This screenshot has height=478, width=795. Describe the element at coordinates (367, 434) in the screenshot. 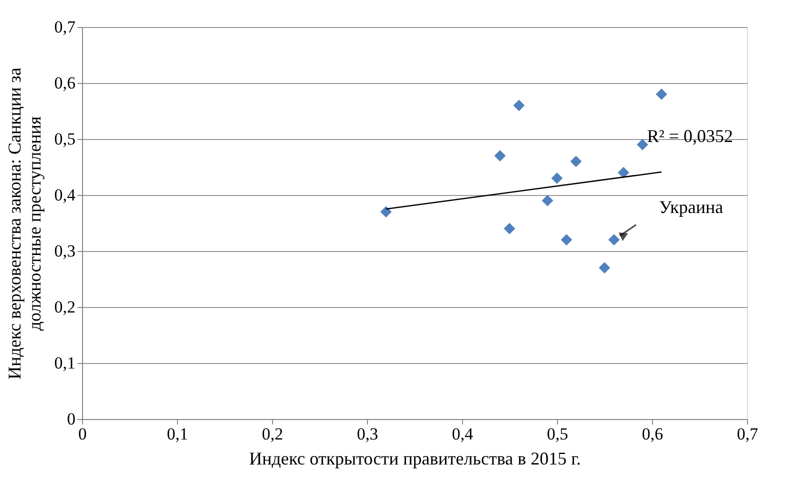

I see `x-tick-label: 0,3` at that location.